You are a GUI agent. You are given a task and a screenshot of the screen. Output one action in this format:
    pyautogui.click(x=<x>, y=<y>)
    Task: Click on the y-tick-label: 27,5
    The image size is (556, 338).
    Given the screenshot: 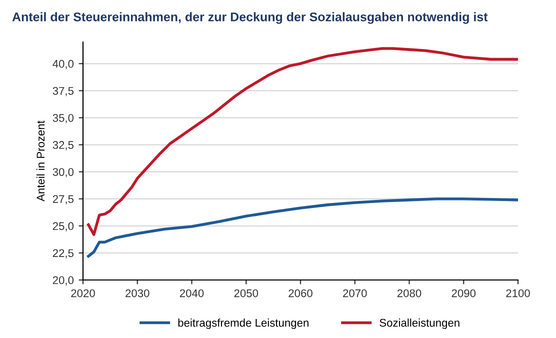 What is the action you would take?
    pyautogui.click(x=63, y=199)
    